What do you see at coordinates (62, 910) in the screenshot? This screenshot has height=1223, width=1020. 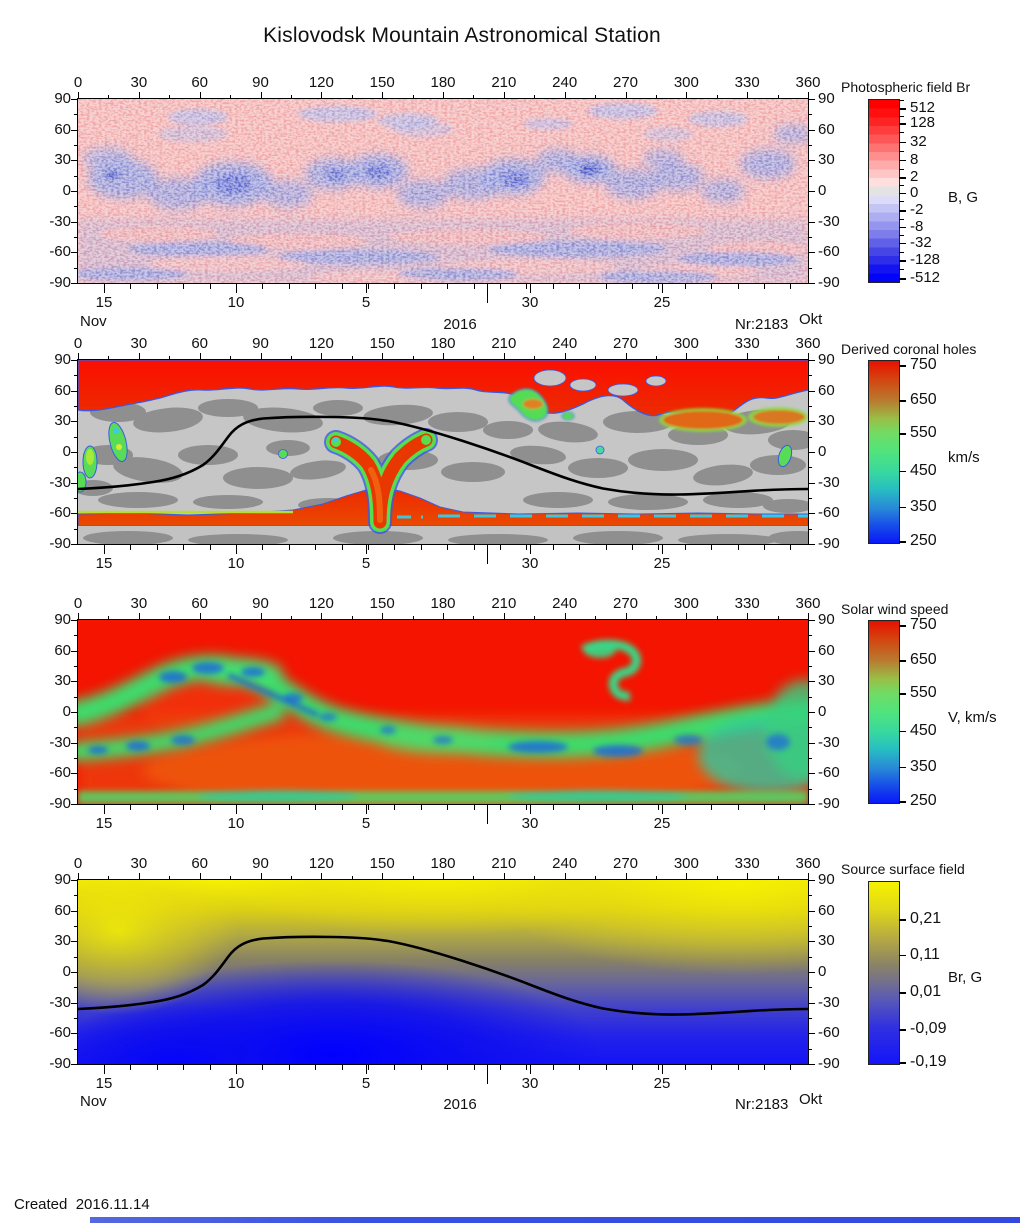 I see `lat-tick-label-left: 60` at bounding box center [62, 910].